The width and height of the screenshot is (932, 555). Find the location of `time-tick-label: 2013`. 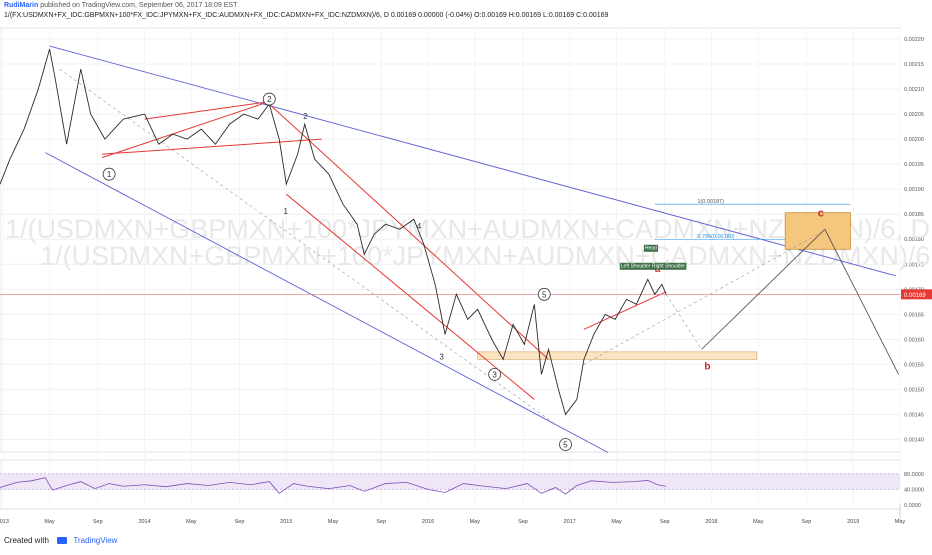

time-tick-label: 2013 is located at coordinates (4, 522).